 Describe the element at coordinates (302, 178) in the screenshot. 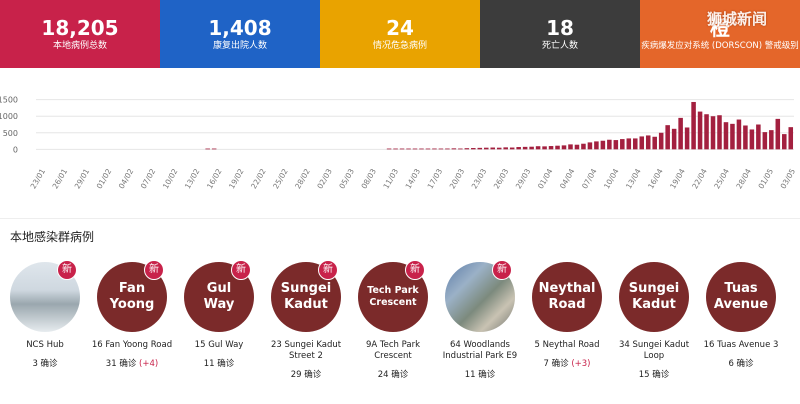

I see `x-tick-label: 28/02` at that location.